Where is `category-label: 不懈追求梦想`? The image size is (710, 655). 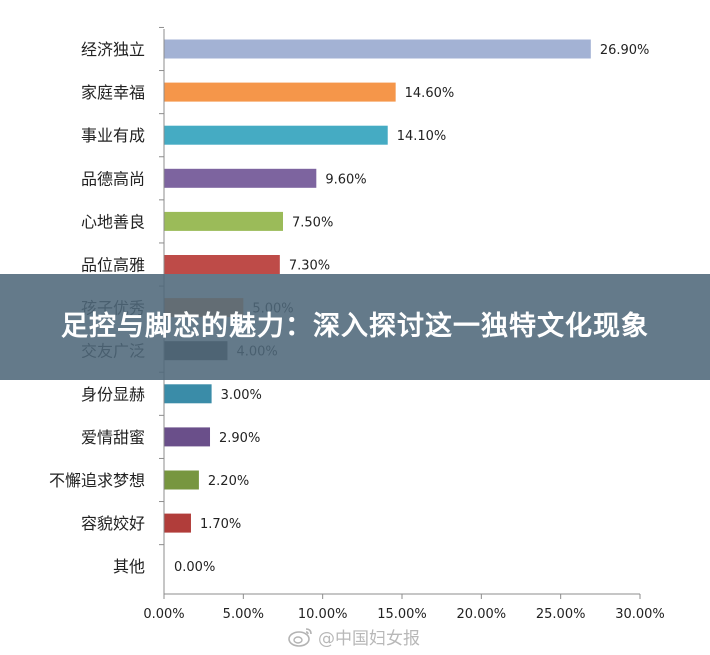 category-label: 不懈追求梦想 is located at coordinates (97, 480).